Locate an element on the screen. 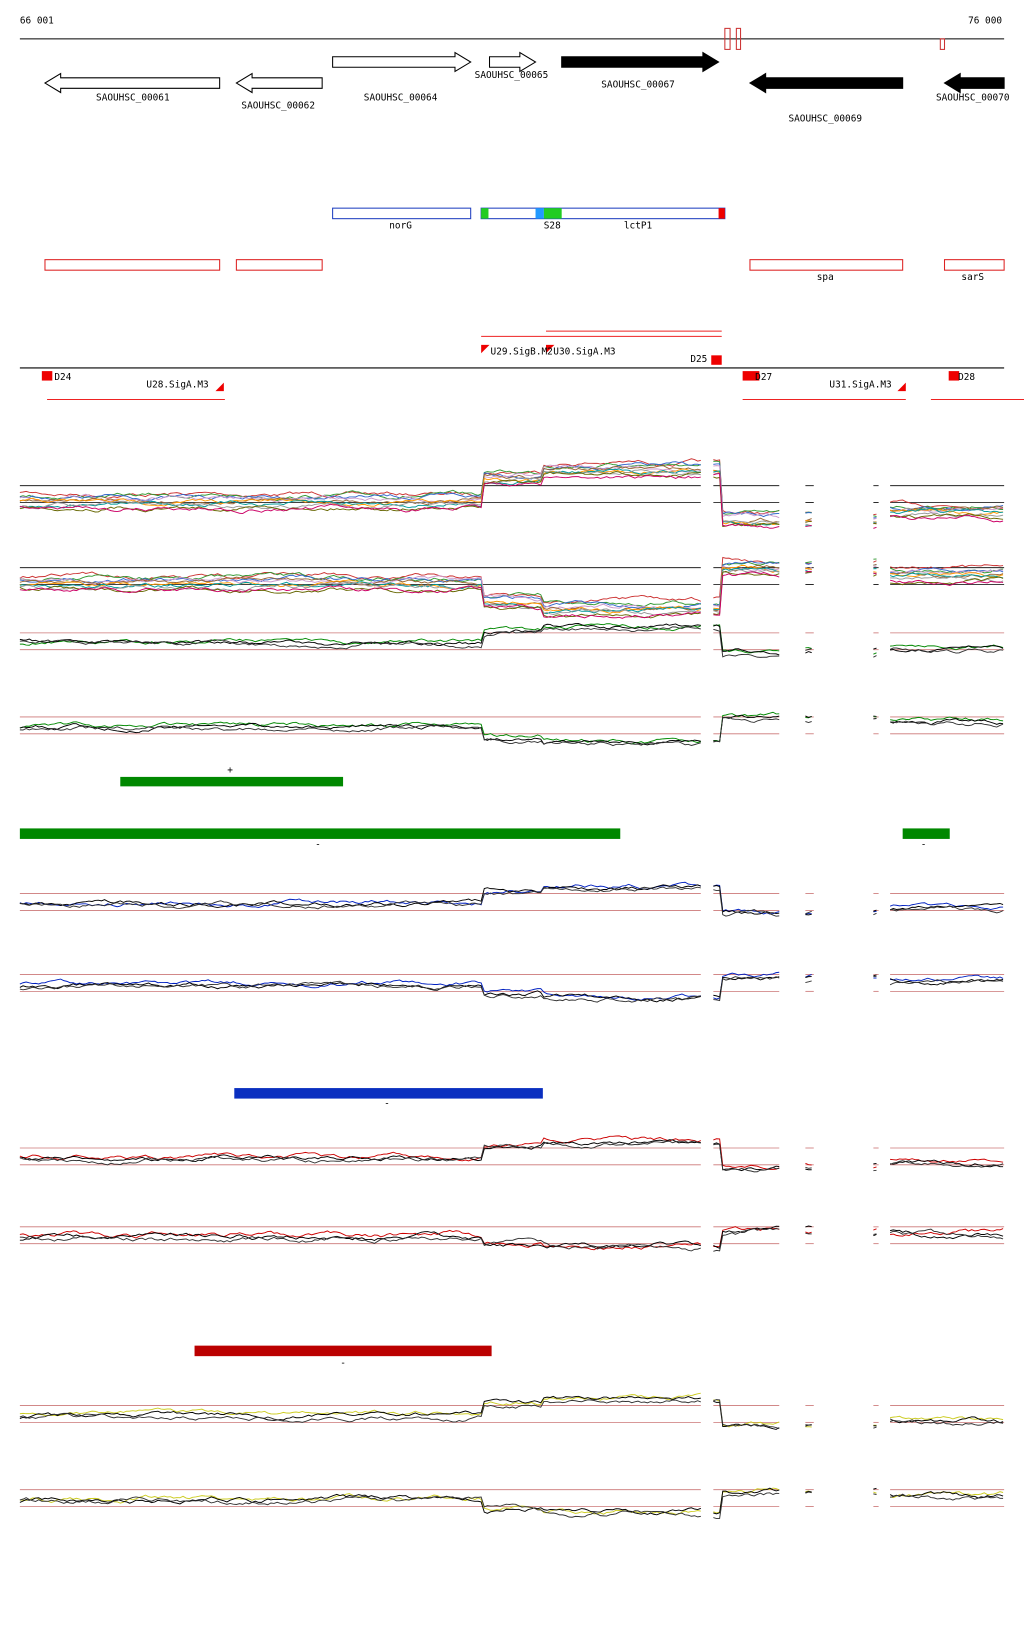 This screenshot has height=1640, width=1024. feature-label: lctP1 is located at coordinates (638, 226).